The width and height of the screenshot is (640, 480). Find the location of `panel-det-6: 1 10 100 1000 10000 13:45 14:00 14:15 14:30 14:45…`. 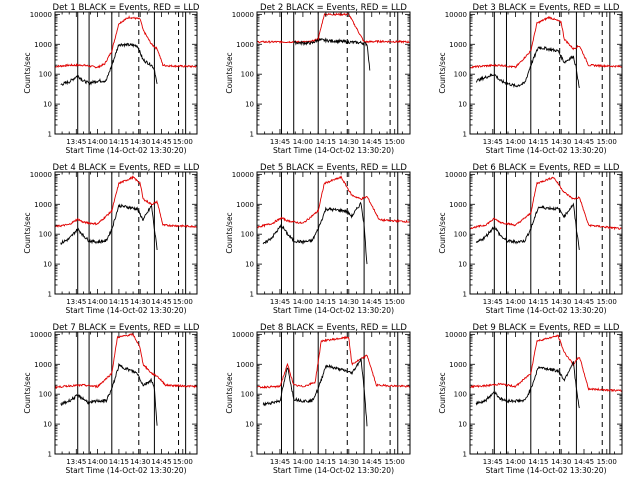

panel-det-6: 1 10 100 1000 10000 13:45 14:00 14:15 14:30 14:45… is located at coordinates (530, 239).